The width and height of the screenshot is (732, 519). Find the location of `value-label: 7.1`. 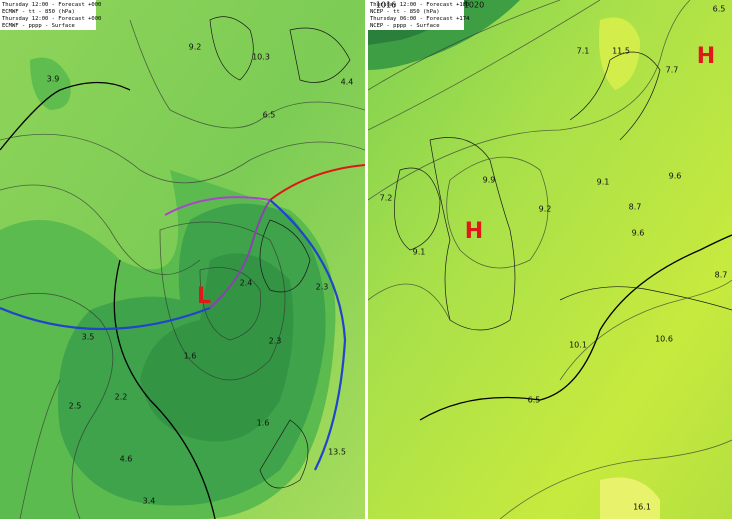

value-label: 7.1 is located at coordinates (583, 51).